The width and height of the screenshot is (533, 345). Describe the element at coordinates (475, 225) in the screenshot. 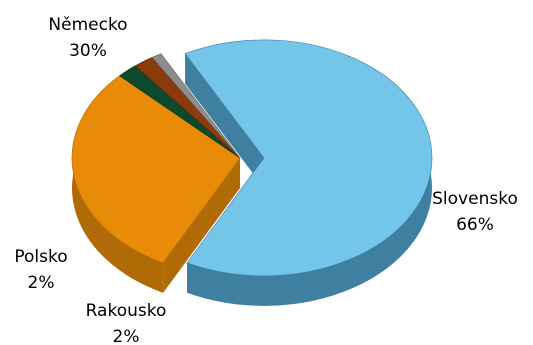

I see `label-slovensko-value: 66%` at that location.